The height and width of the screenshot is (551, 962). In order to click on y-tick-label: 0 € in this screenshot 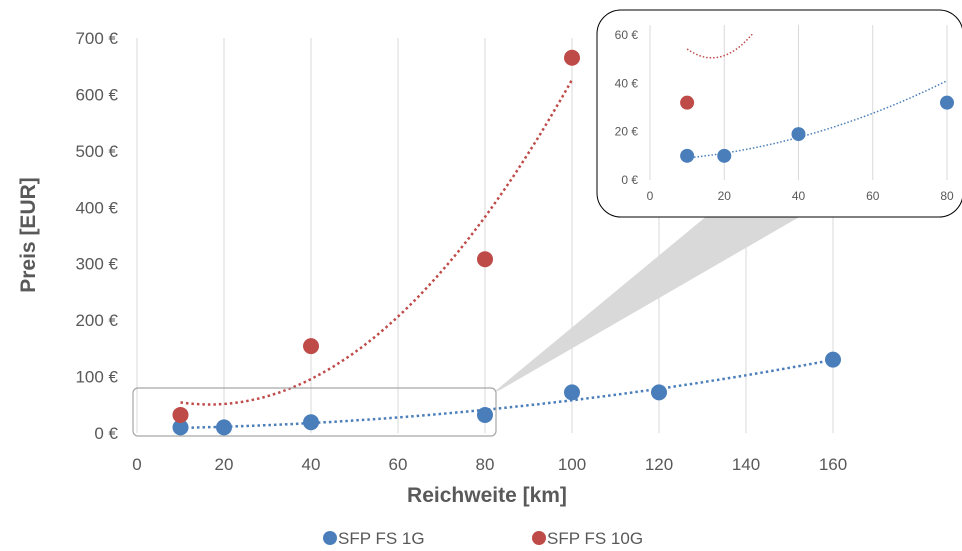, I will do `click(106, 433)`.